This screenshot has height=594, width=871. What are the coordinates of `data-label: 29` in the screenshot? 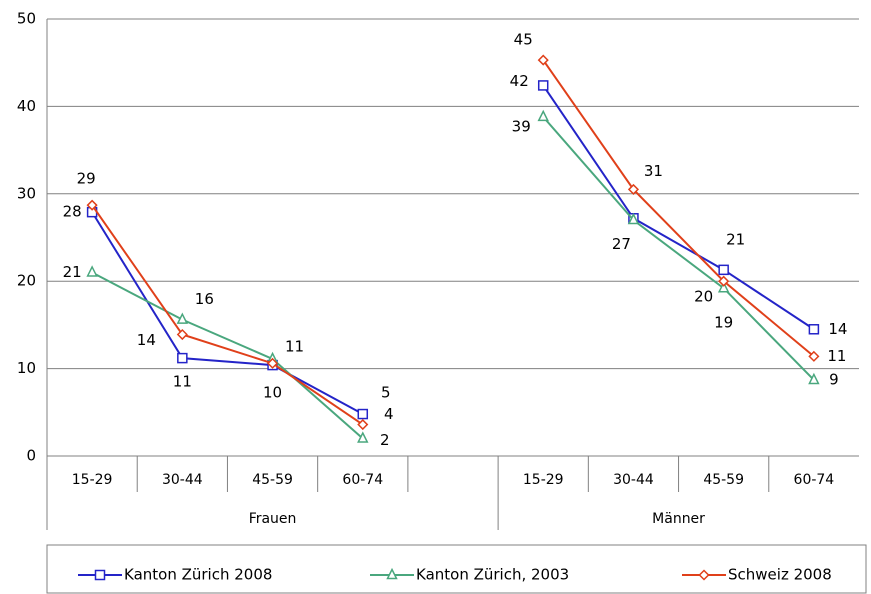 It's located at (86, 179).